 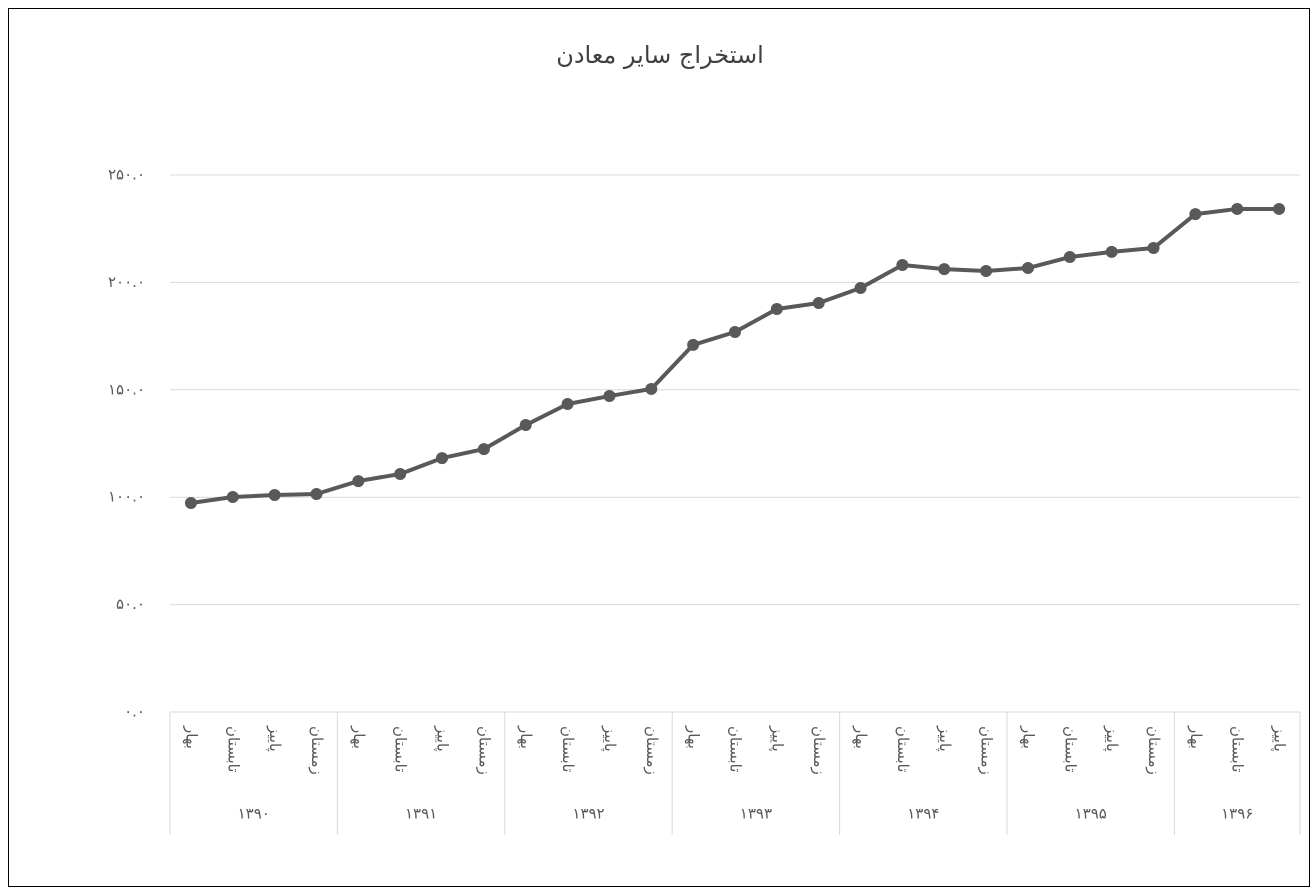 I want to click on chart-title: استخراج سایر معادن, so click(x=660, y=55).